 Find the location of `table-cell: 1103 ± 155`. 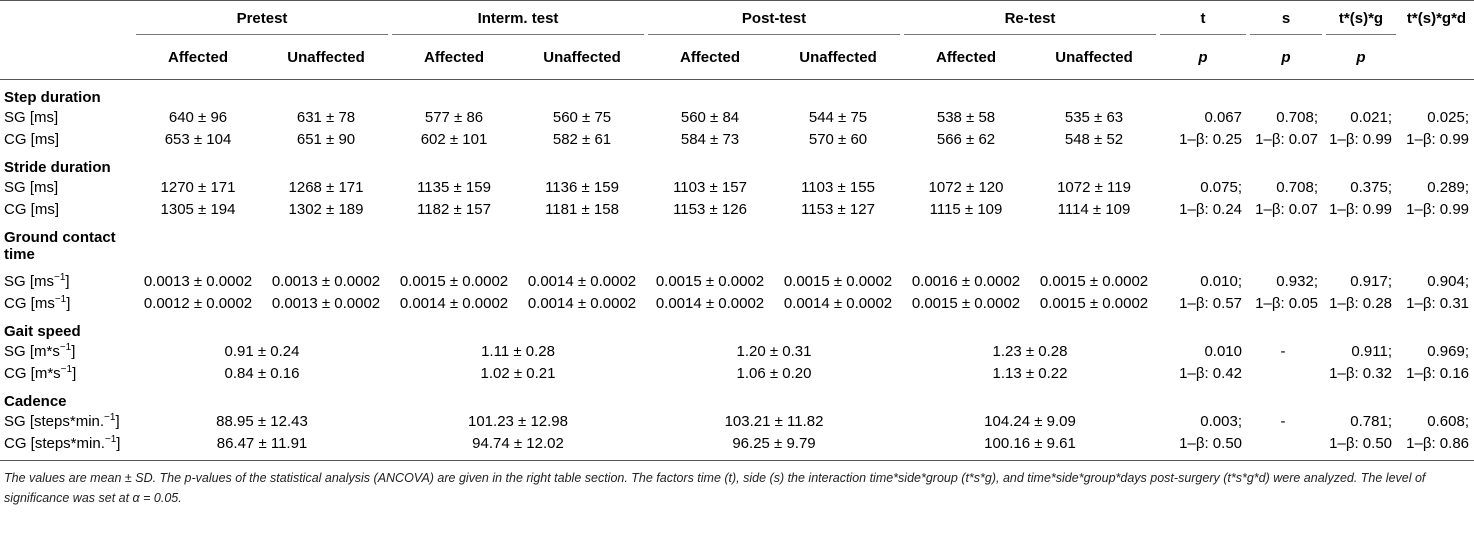

table-cell: 1103 ± 155 is located at coordinates (838, 187).